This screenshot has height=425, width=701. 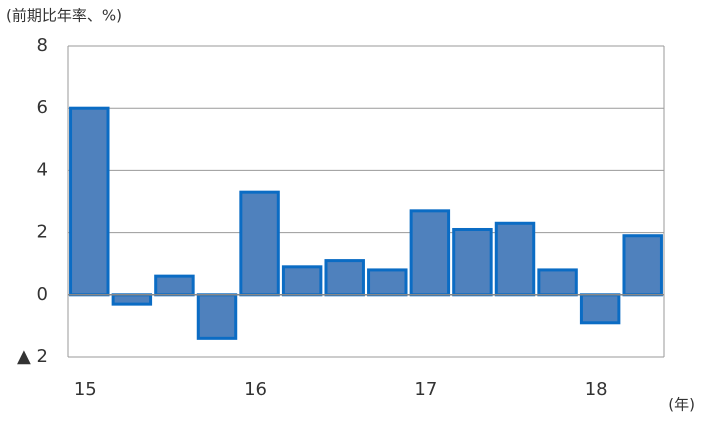 I want to click on x-axis-label: (年), so click(x=681, y=405).